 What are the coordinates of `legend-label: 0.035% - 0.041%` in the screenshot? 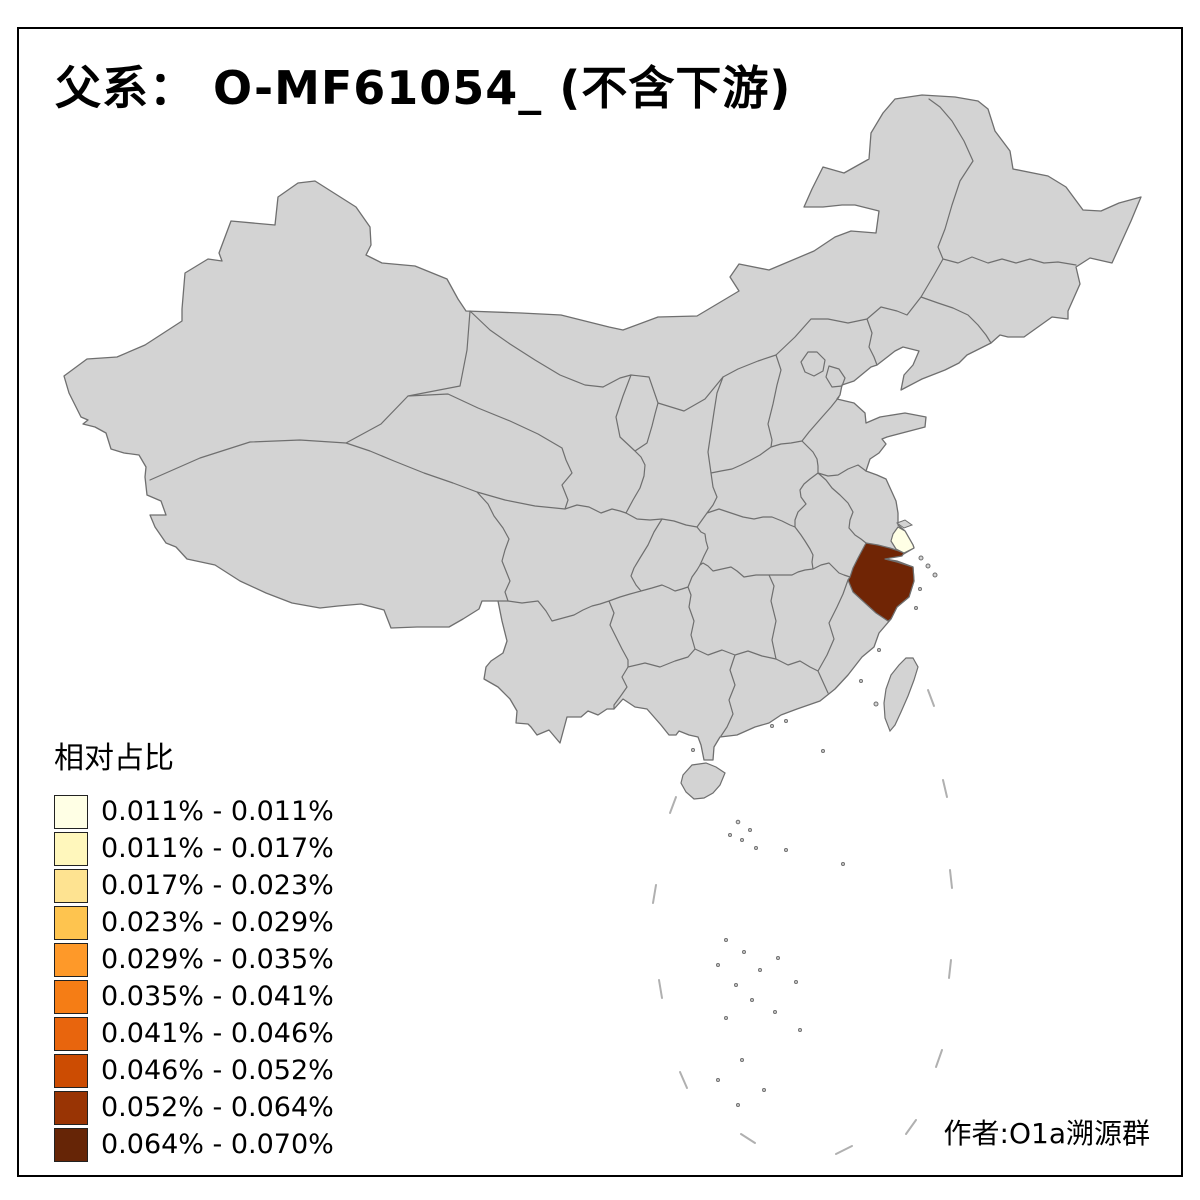 It's located at (217, 996).